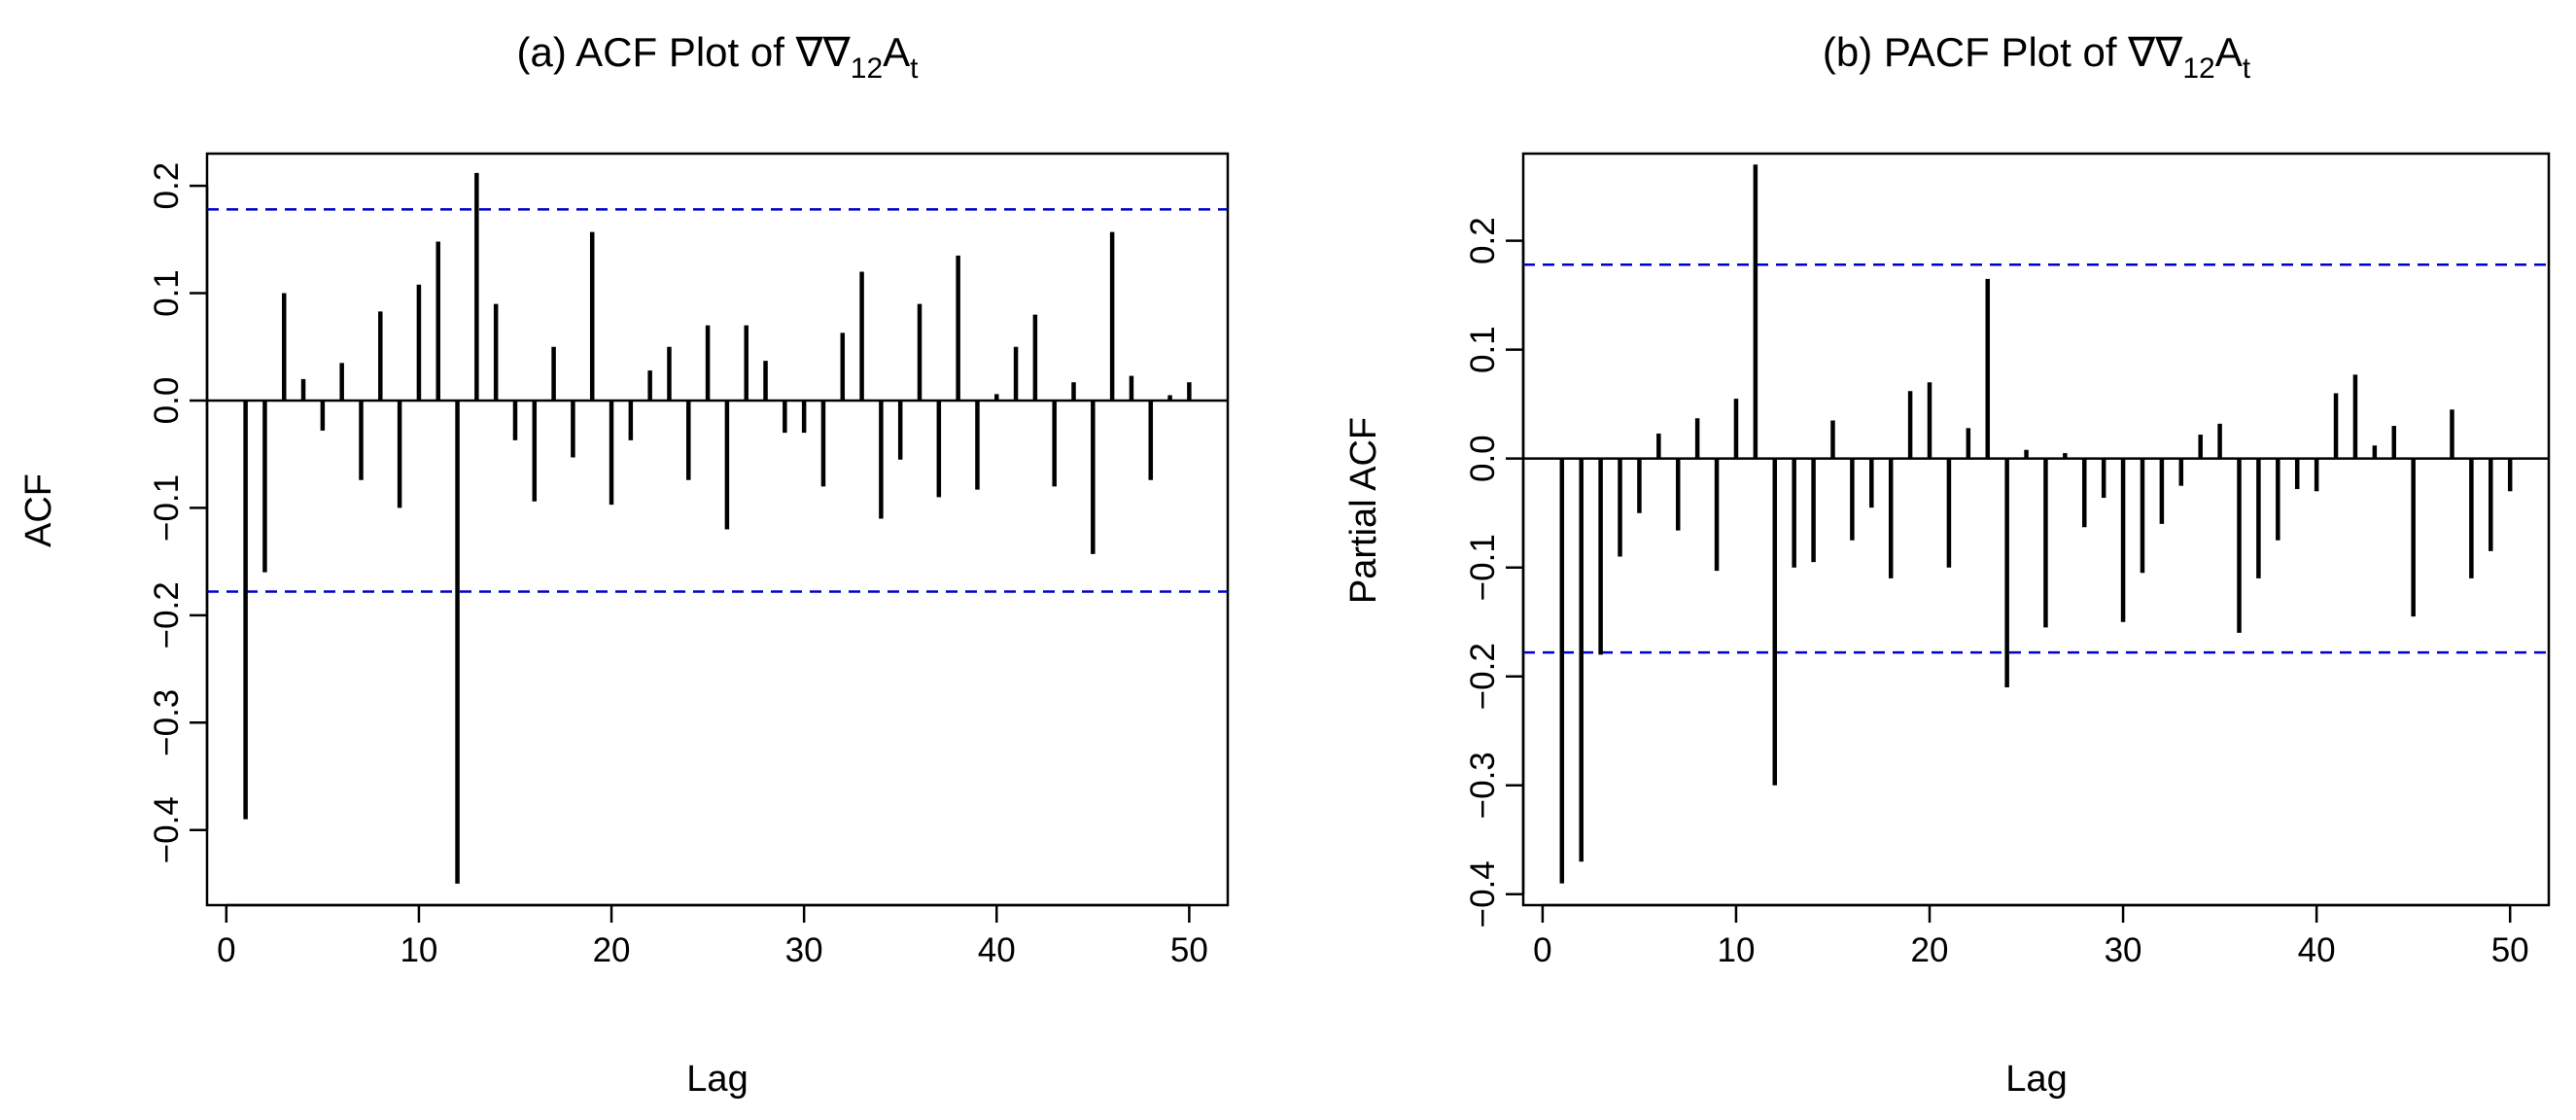 This screenshot has width=2576, height=1120. What do you see at coordinates (1483, 567) in the screenshot?
I see `pacf-ytick-label: −0.1` at bounding box center [1483, 567].